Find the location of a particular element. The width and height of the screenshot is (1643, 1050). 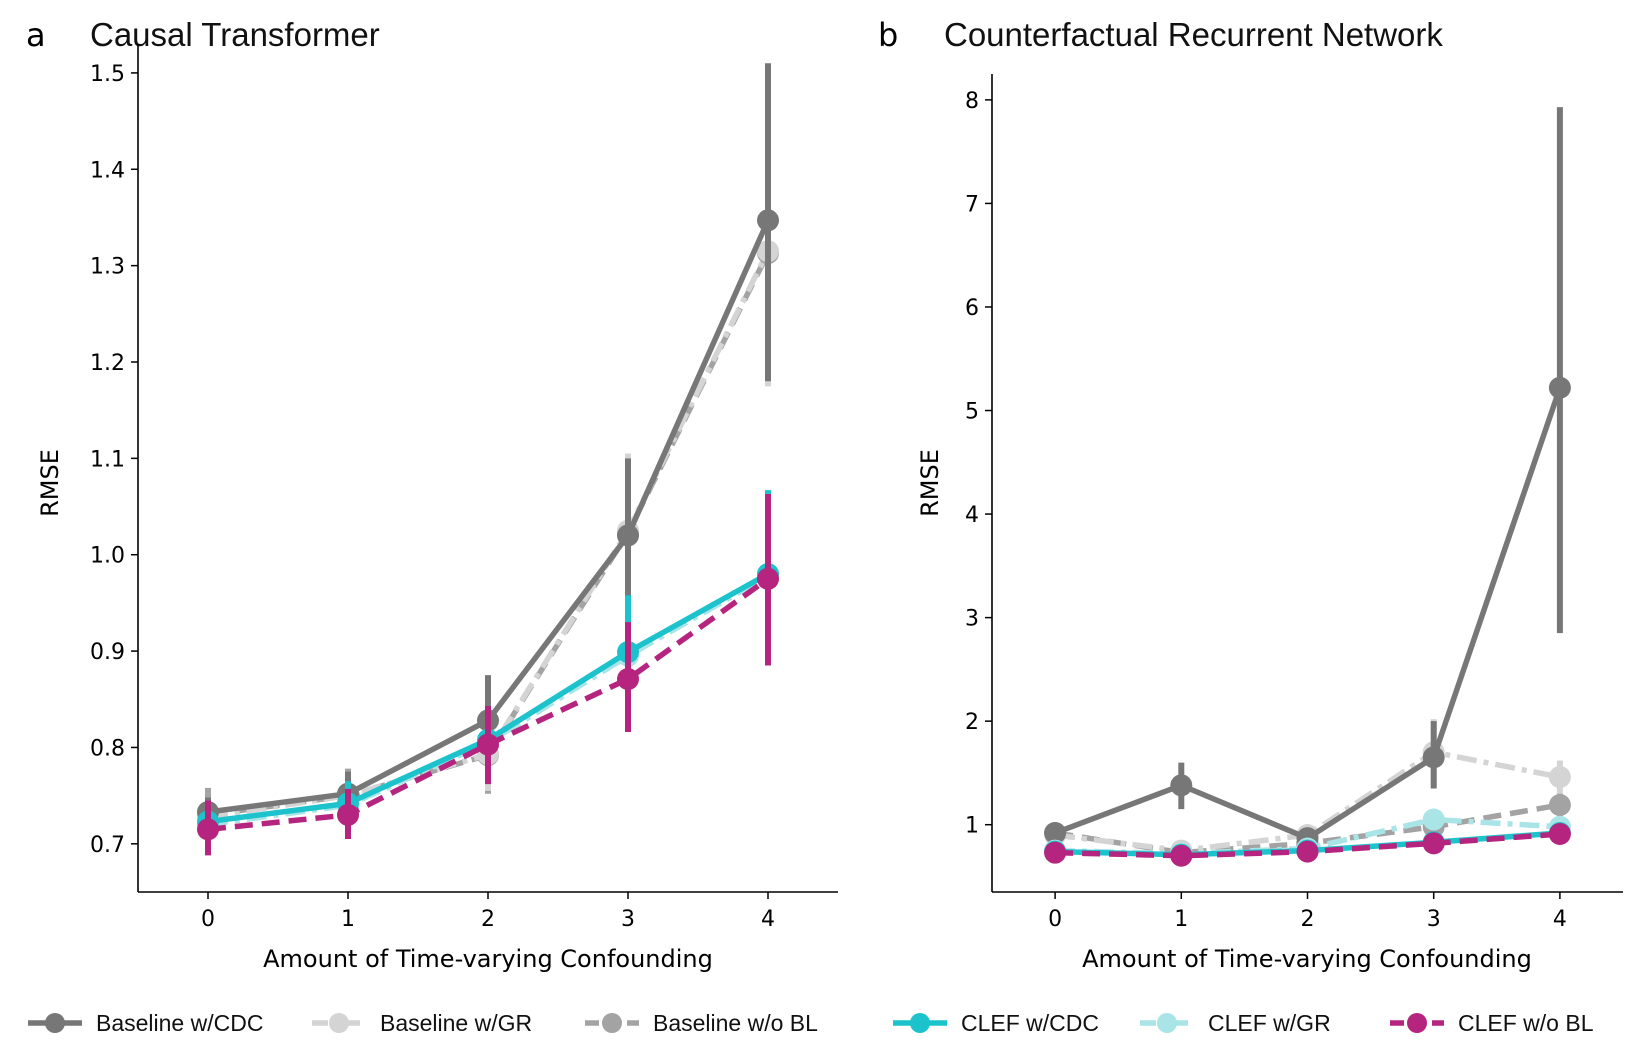

y-tick-label-b-5: 6 is located at coordinates (972, 308).